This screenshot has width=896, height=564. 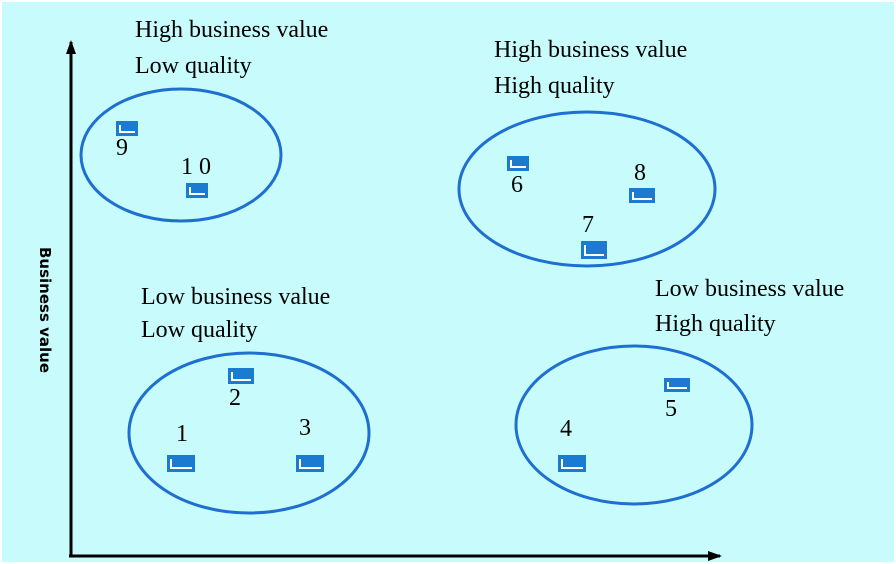 What do you see at coordinates (588, 225) in the screenshot?
I see `system-7-label: 7` at bounding box center [588, 225].